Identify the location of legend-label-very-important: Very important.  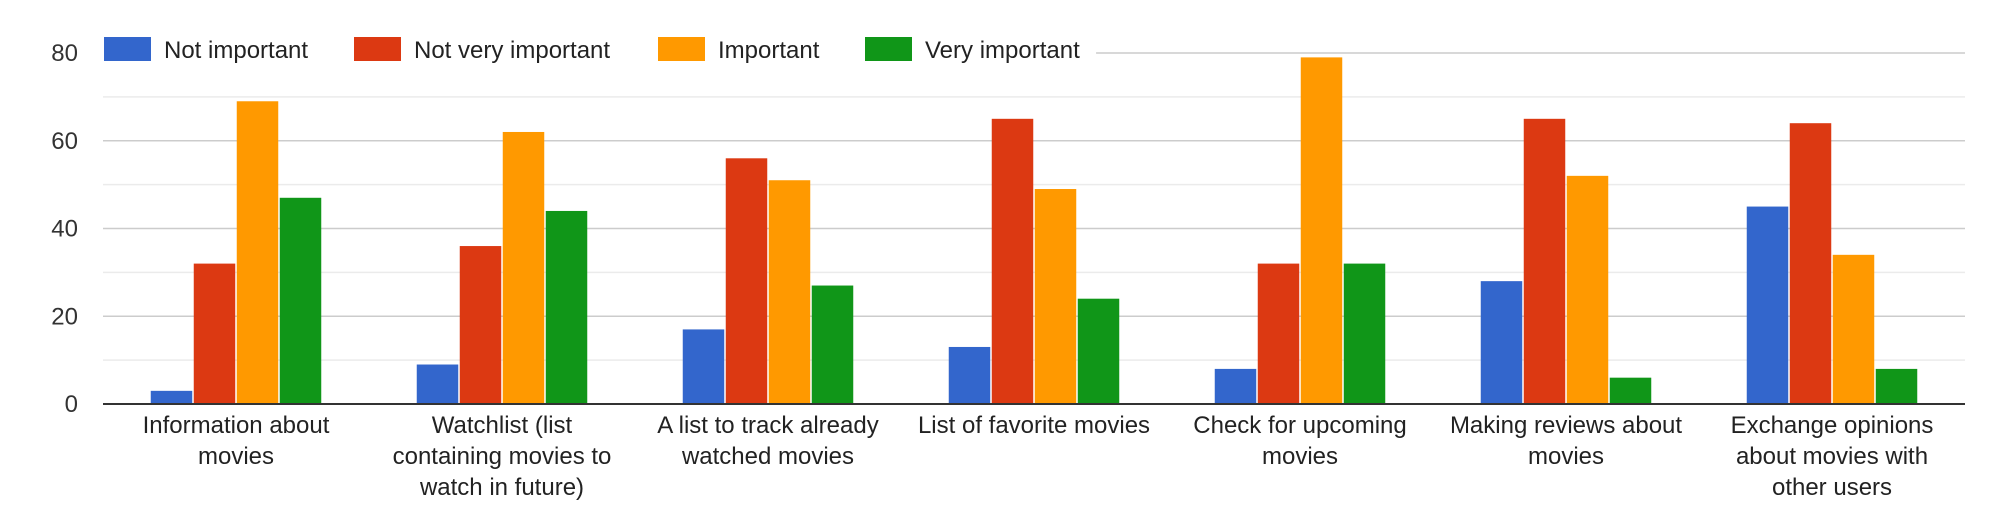
(1002, 50).